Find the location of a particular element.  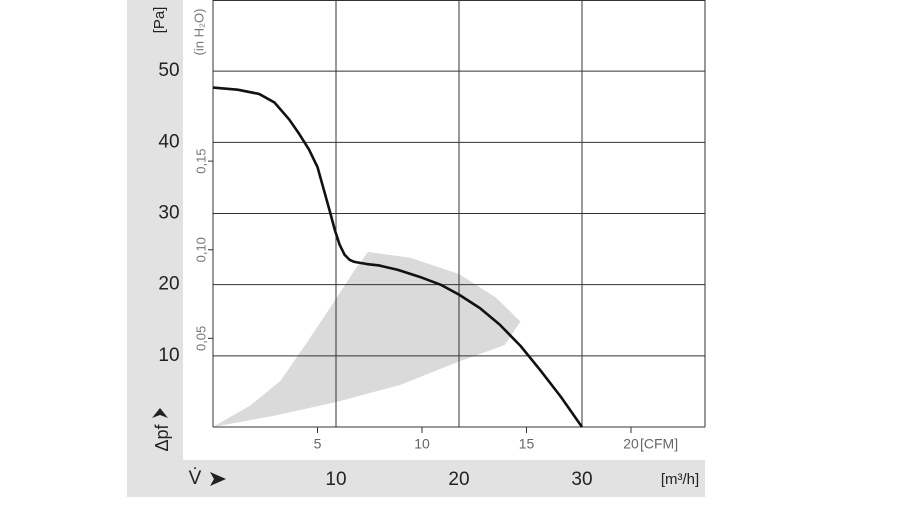

y-axis-label: [Pa] is located at coordinates (159, 20).